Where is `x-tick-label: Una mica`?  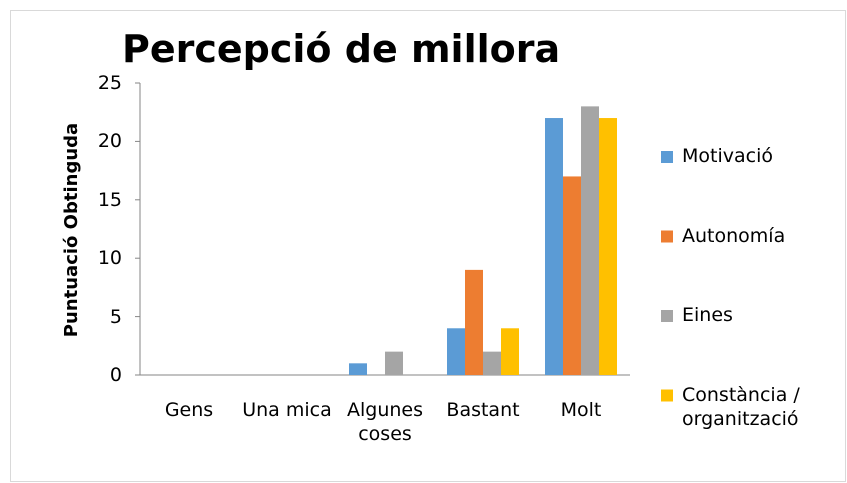
x-tick-label: Una mica is located at coordinates (287, 410).